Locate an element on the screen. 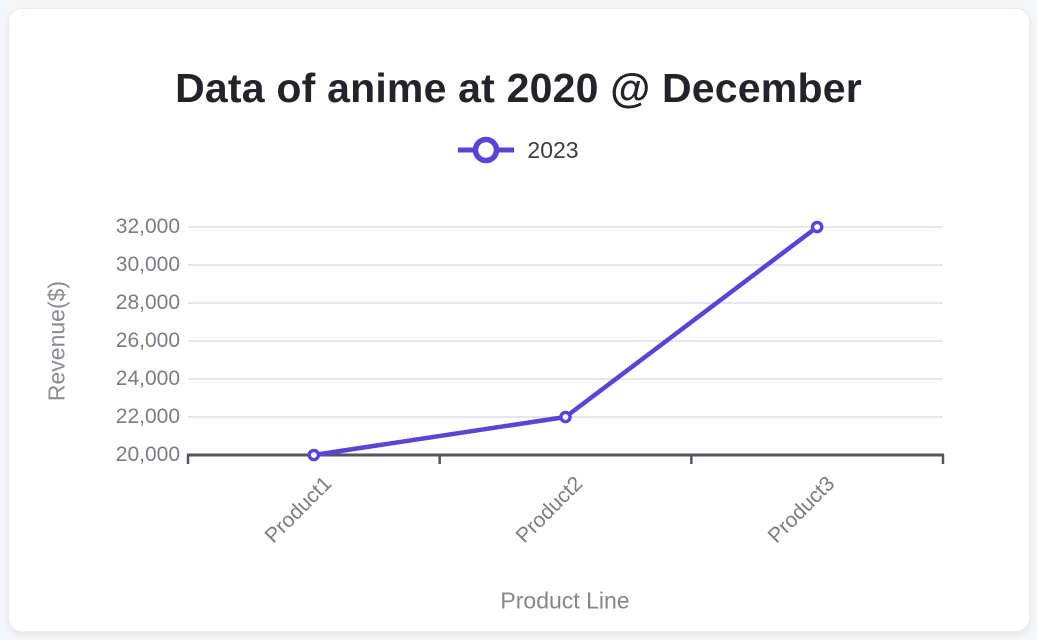  y-tick-label: 24,000 is located at coordinates (147, 378).